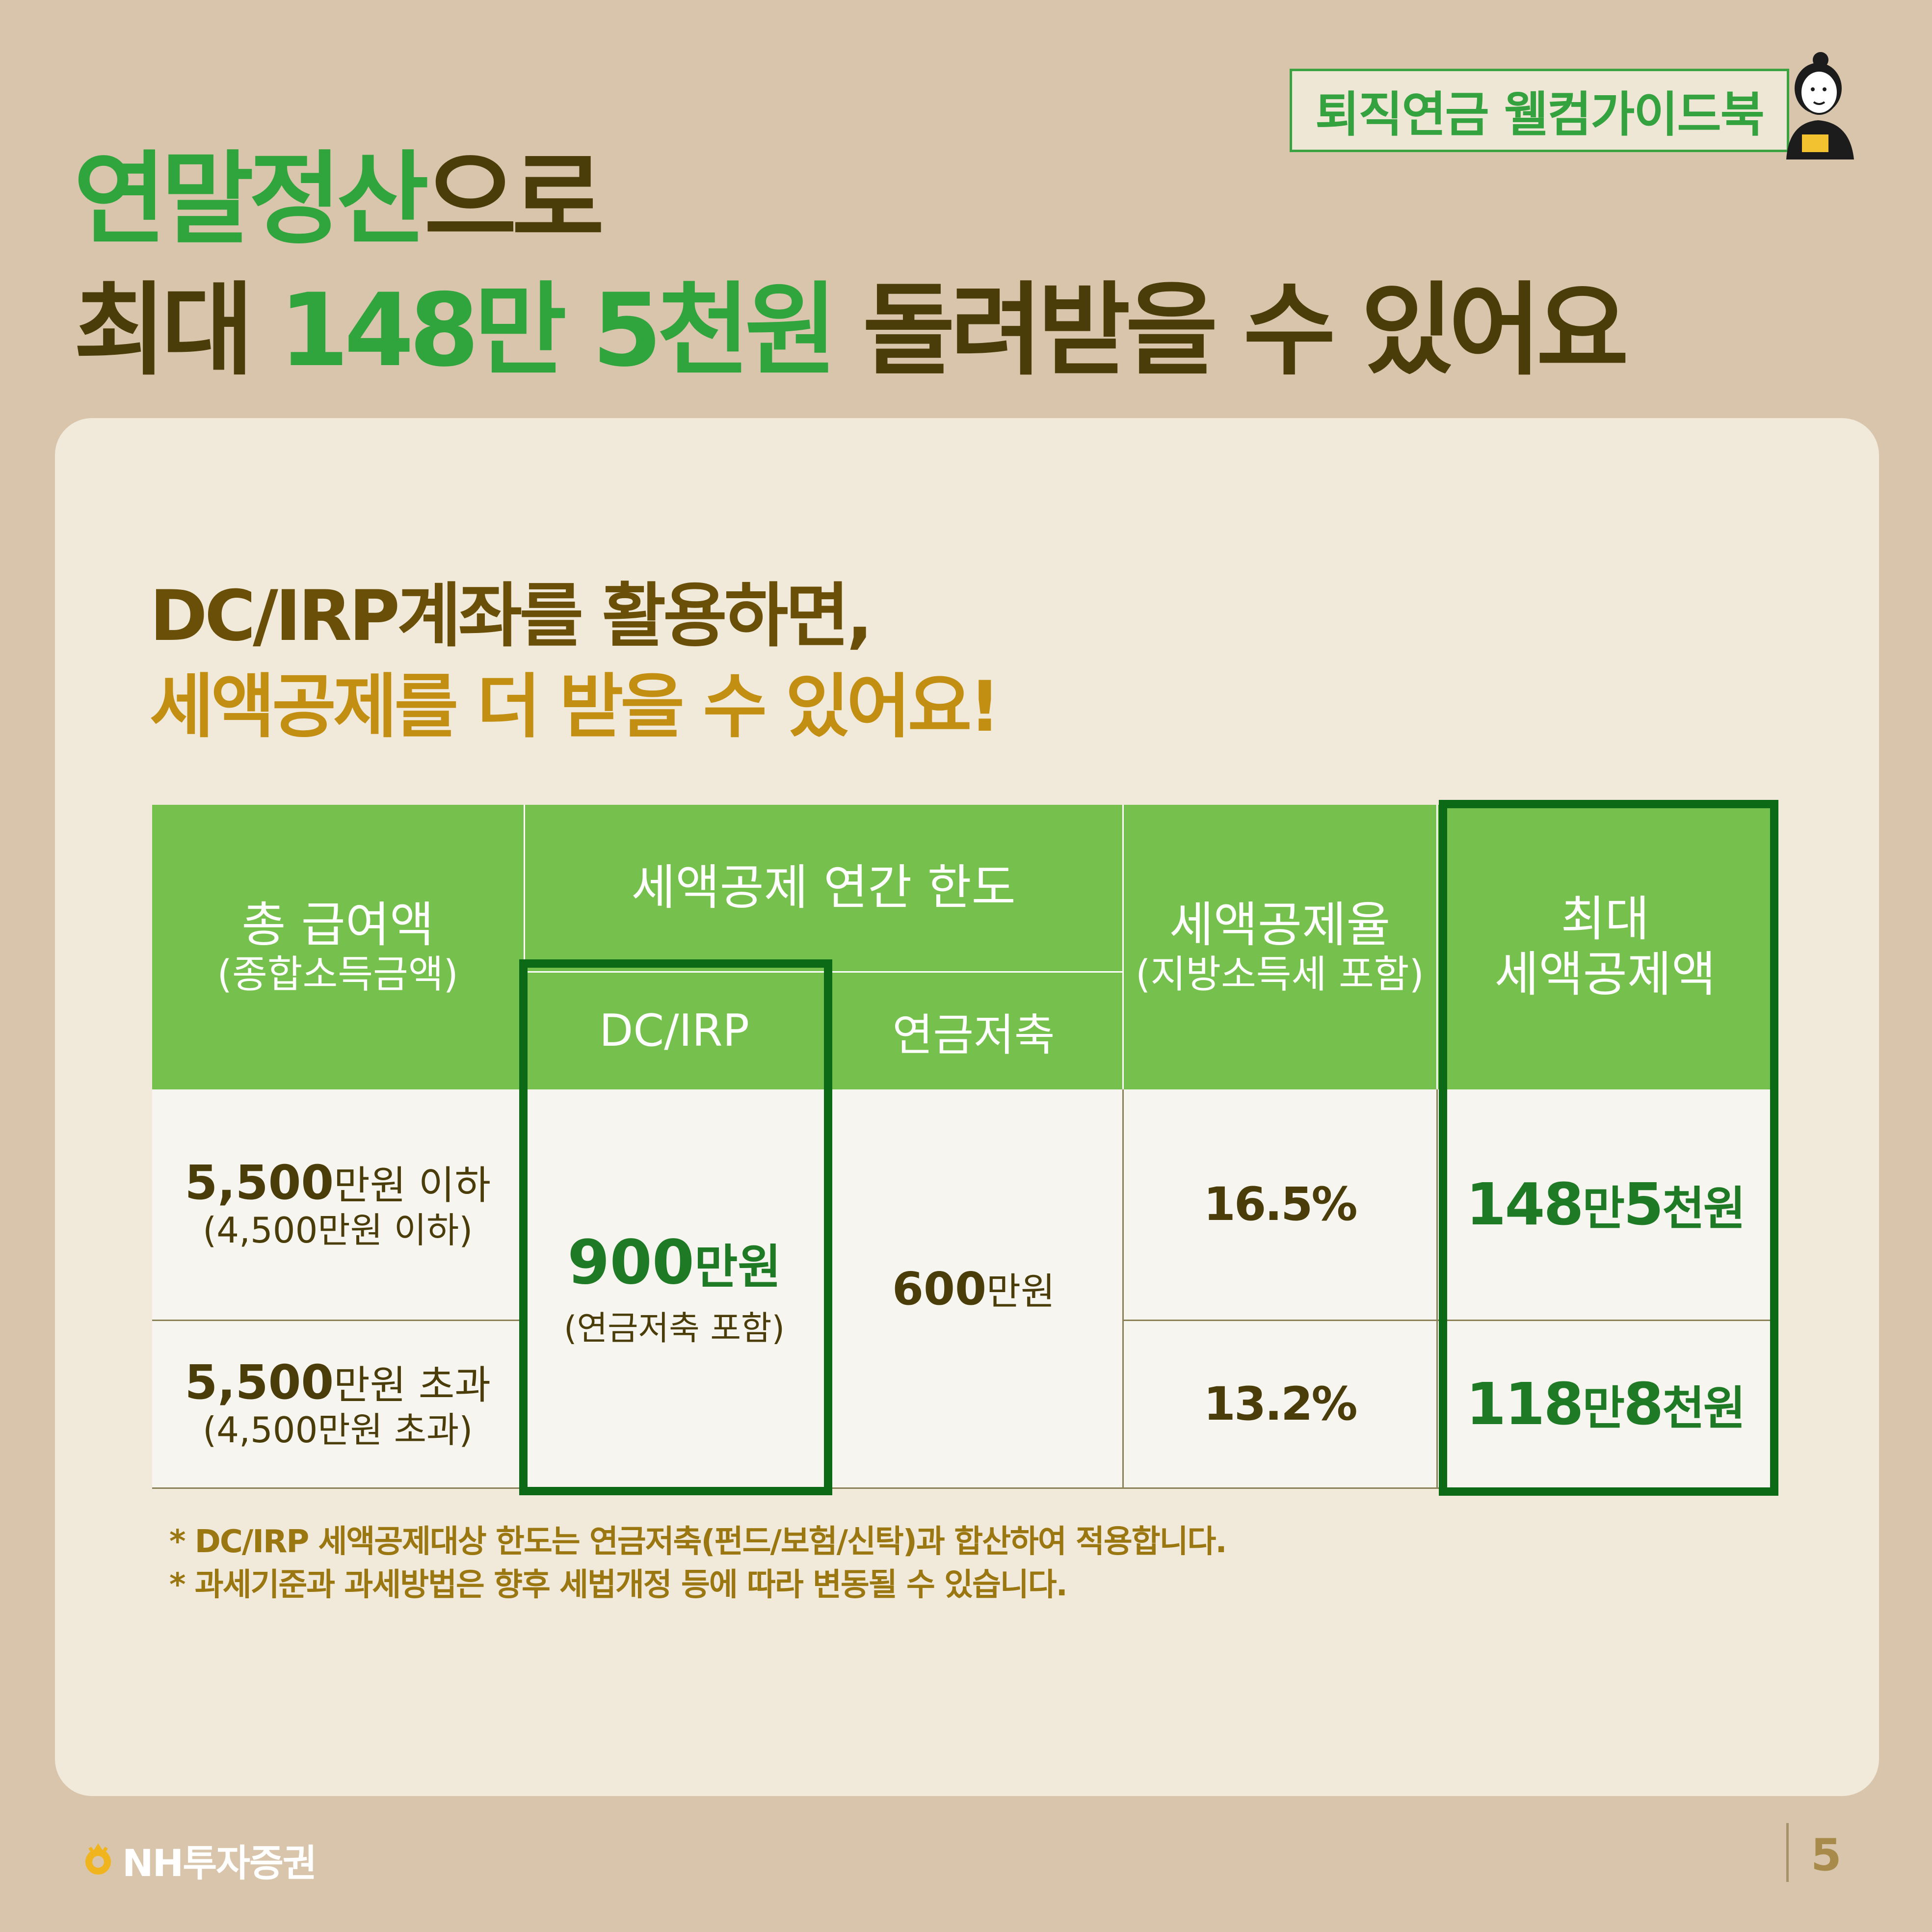  I want to click on header-pension-label: 연금저축, so click(974, 1035).